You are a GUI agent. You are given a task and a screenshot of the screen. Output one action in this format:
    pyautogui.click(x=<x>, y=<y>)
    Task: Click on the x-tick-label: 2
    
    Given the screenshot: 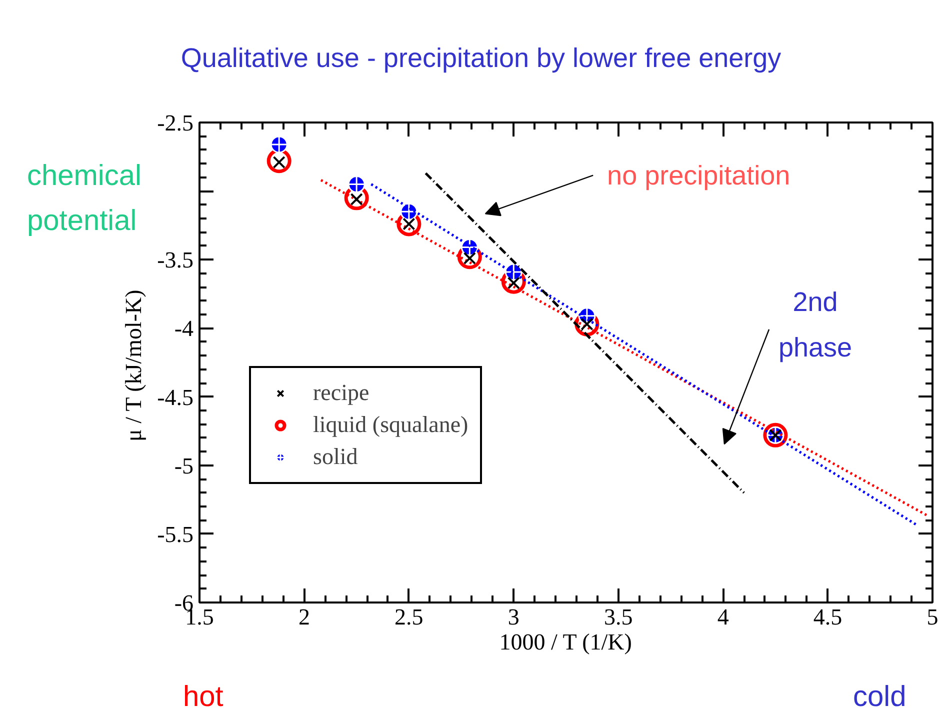 What is the action you would take?
    pyautogui.click(x=304, y=617)
    